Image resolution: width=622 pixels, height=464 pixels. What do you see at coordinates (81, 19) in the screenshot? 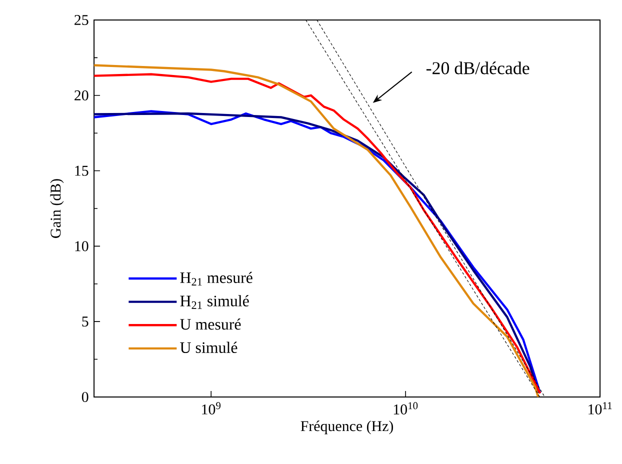
I see `y-tick-label: 25` at bounding box center [81, 19].